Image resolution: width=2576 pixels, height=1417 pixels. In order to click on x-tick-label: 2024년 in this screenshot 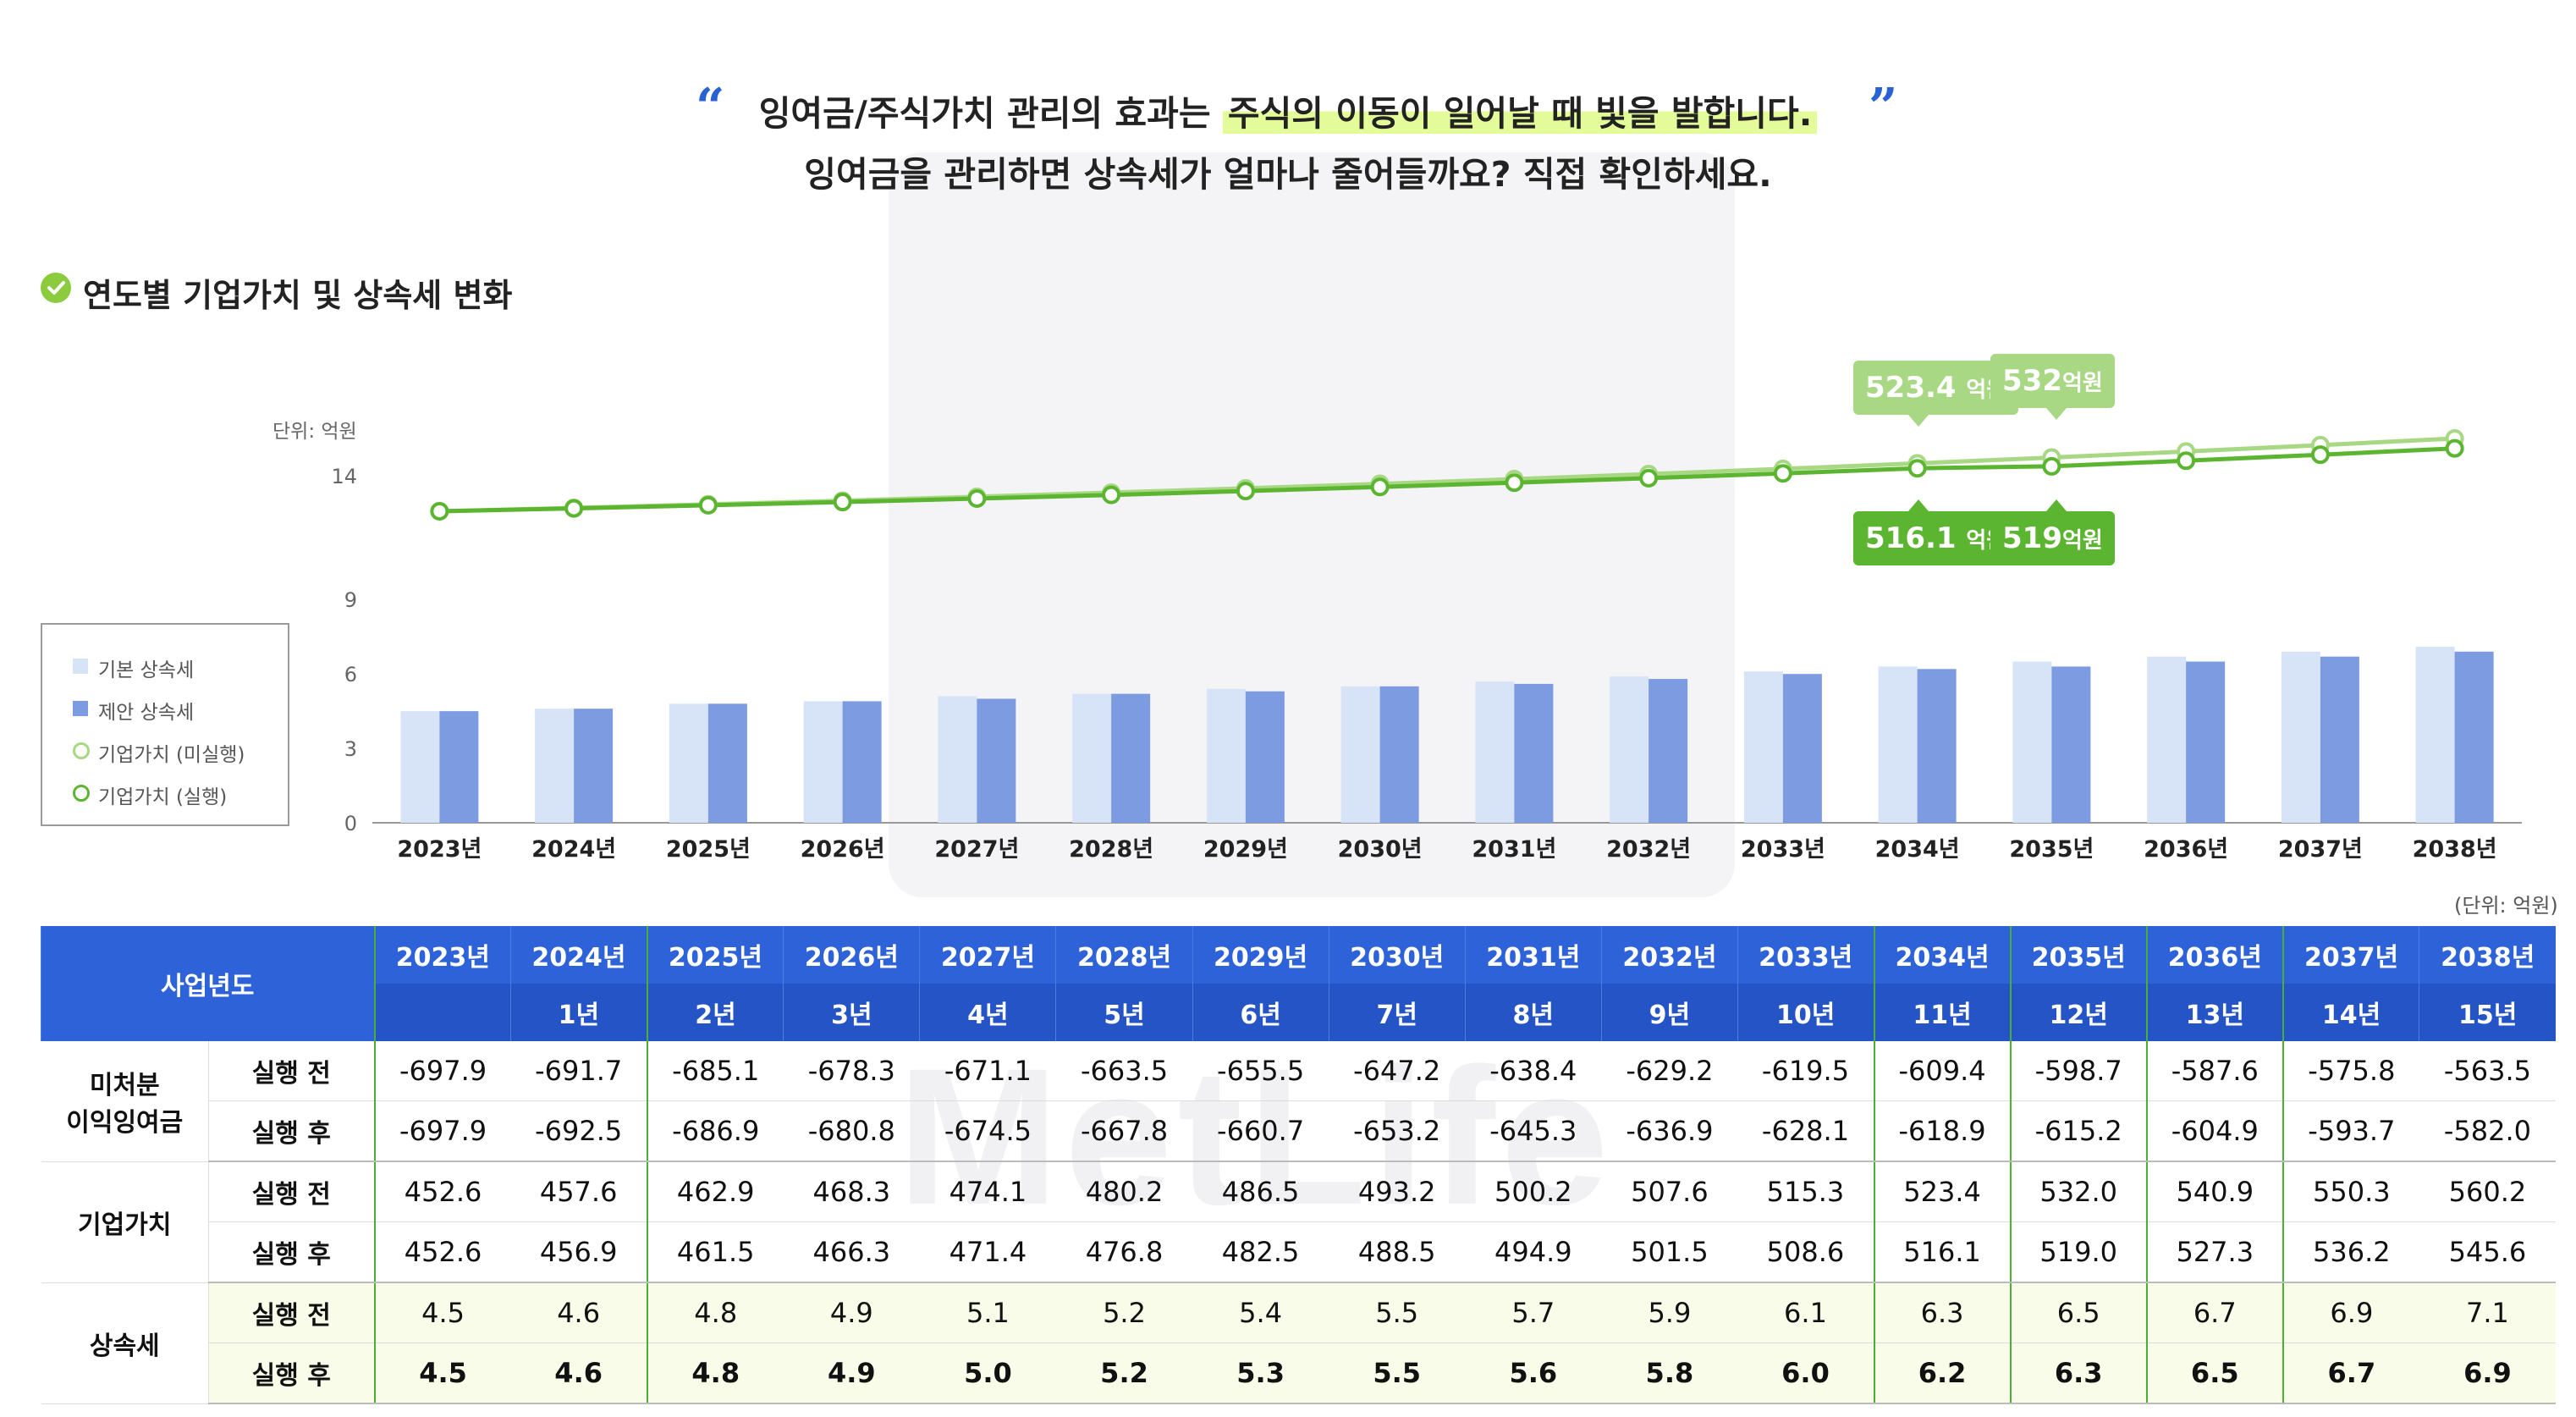, I will do `click(573, 849)`.